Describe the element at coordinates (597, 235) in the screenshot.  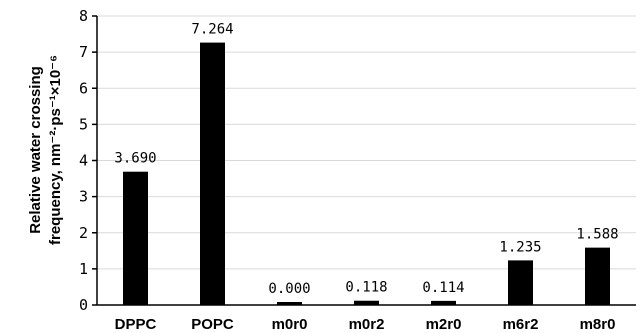
I see `data-label-m8r0: 1.588` at that location.